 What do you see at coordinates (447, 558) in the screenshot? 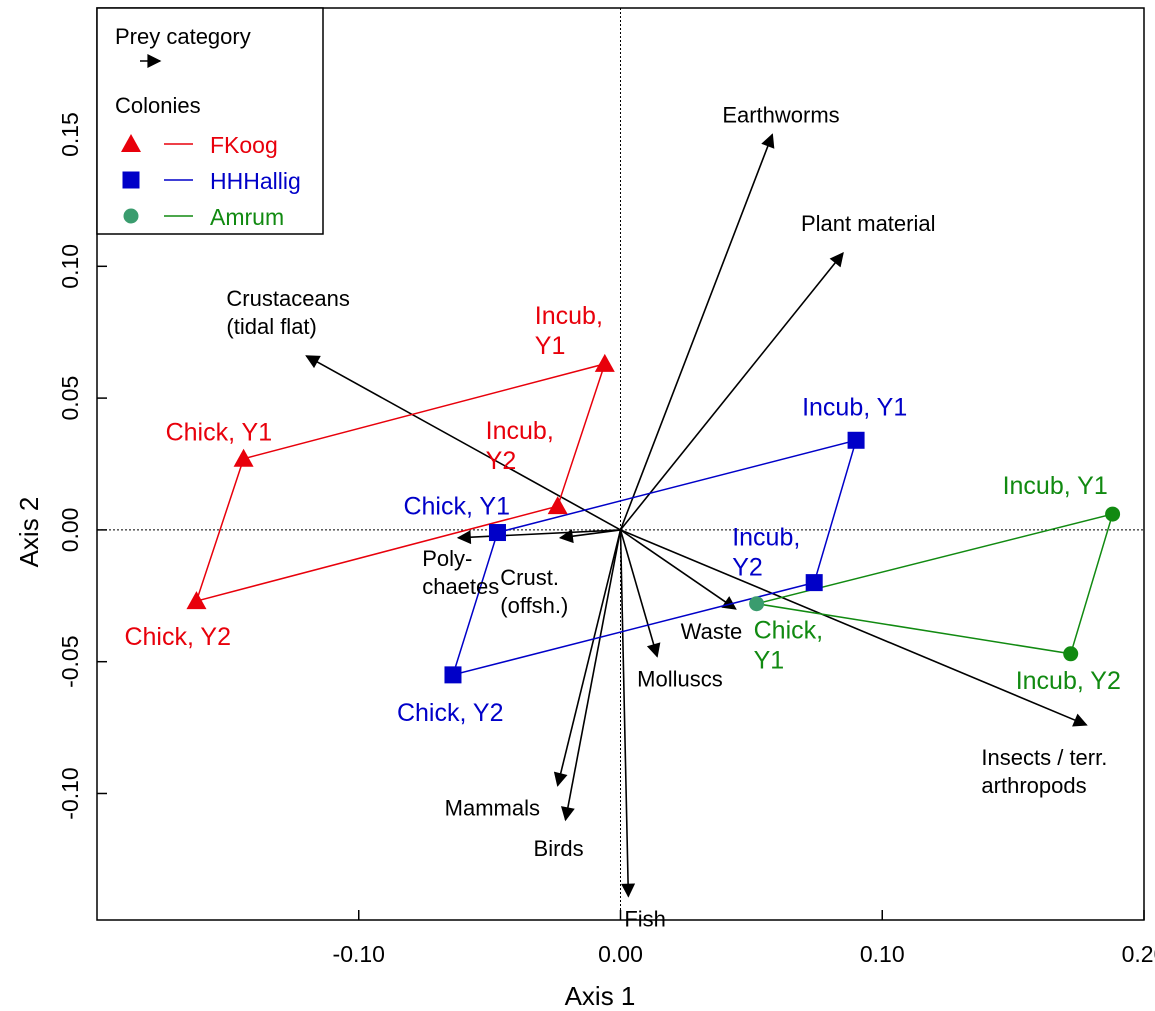
I see `prey-label-polychaetes-line-1: Poly-` at bounding box center [447, 558].